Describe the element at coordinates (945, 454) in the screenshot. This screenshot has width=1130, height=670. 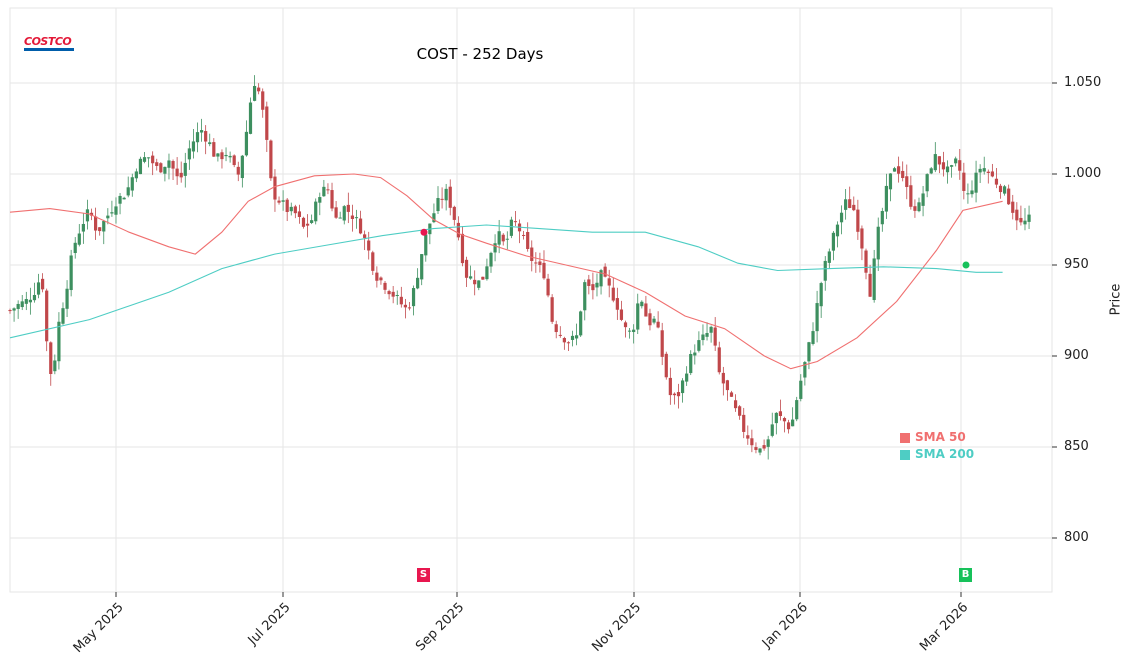
I see `legend-label-sma200: SMA 200` at that location.